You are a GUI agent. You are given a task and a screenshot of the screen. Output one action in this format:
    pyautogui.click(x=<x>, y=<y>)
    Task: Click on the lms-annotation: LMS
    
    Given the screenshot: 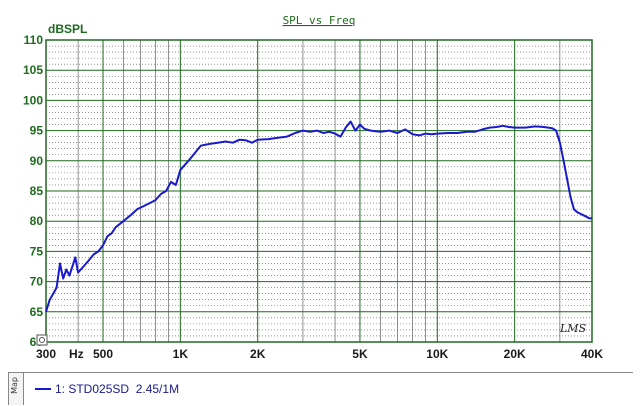 What is the action you would take?
    pyautogui.click(x=573, y=328)
    